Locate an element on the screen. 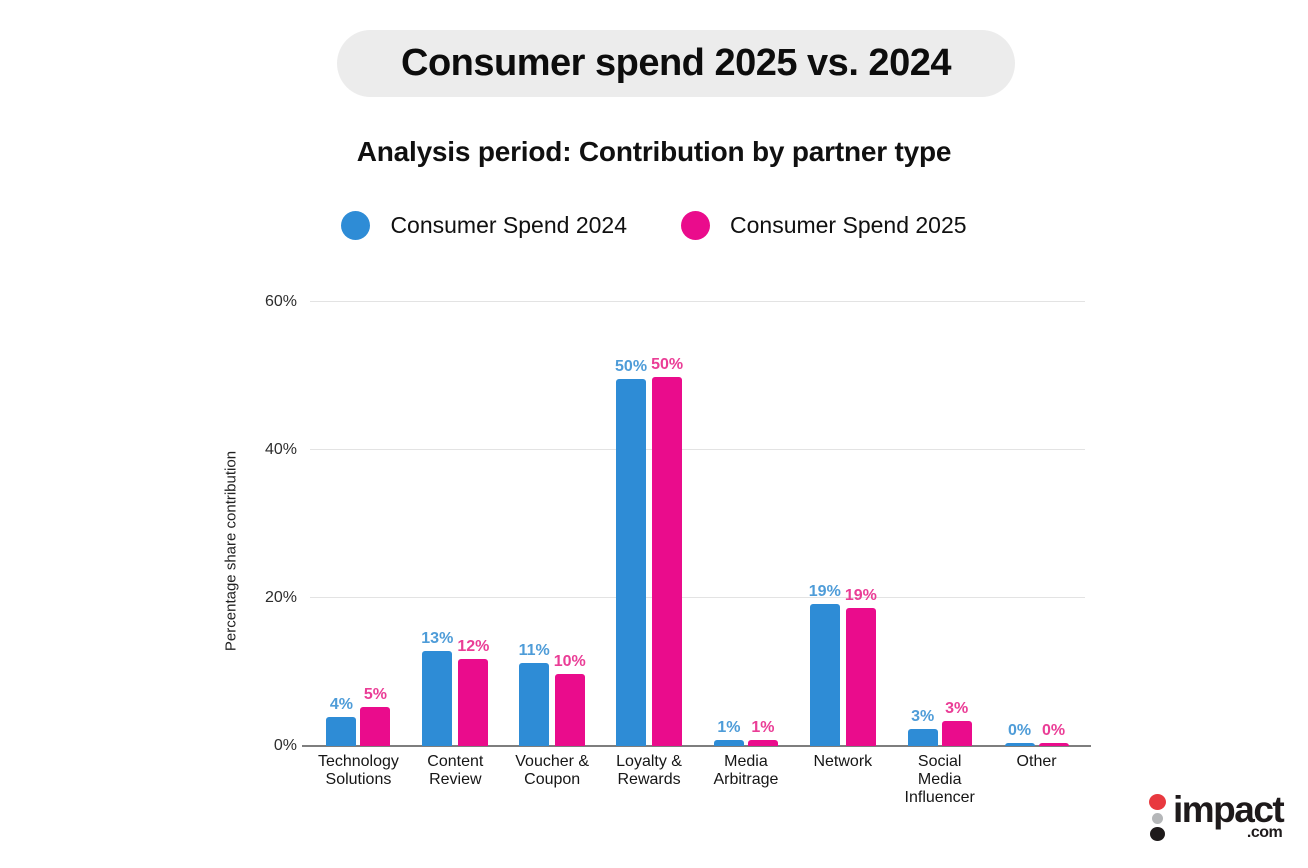 The width and height of the screenshot is (1308, 868). bar-wrap-consumer-spend-2025-network: 19% is located at coordinates (861, 666).